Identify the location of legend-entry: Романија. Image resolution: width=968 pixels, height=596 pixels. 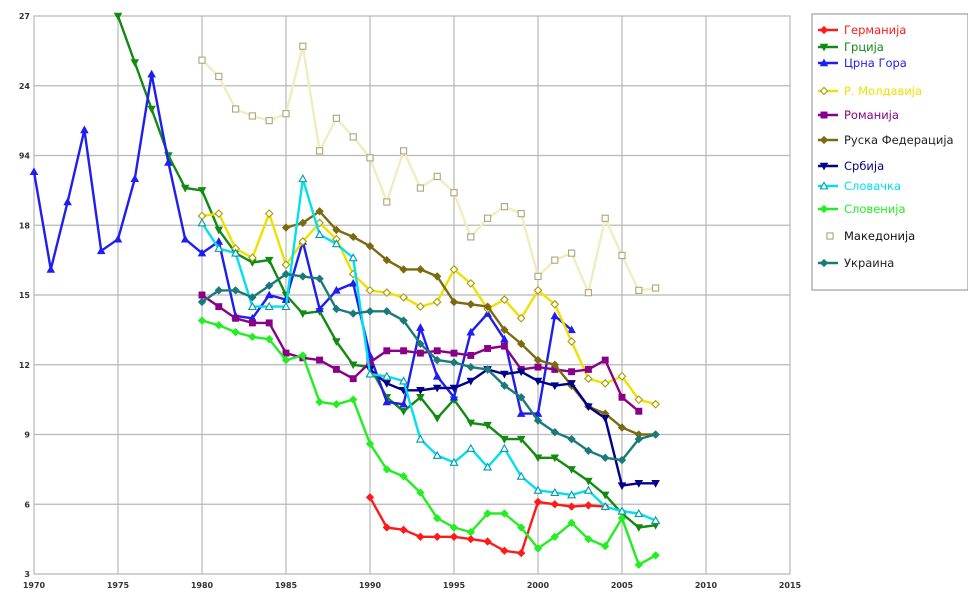
(858, 115).